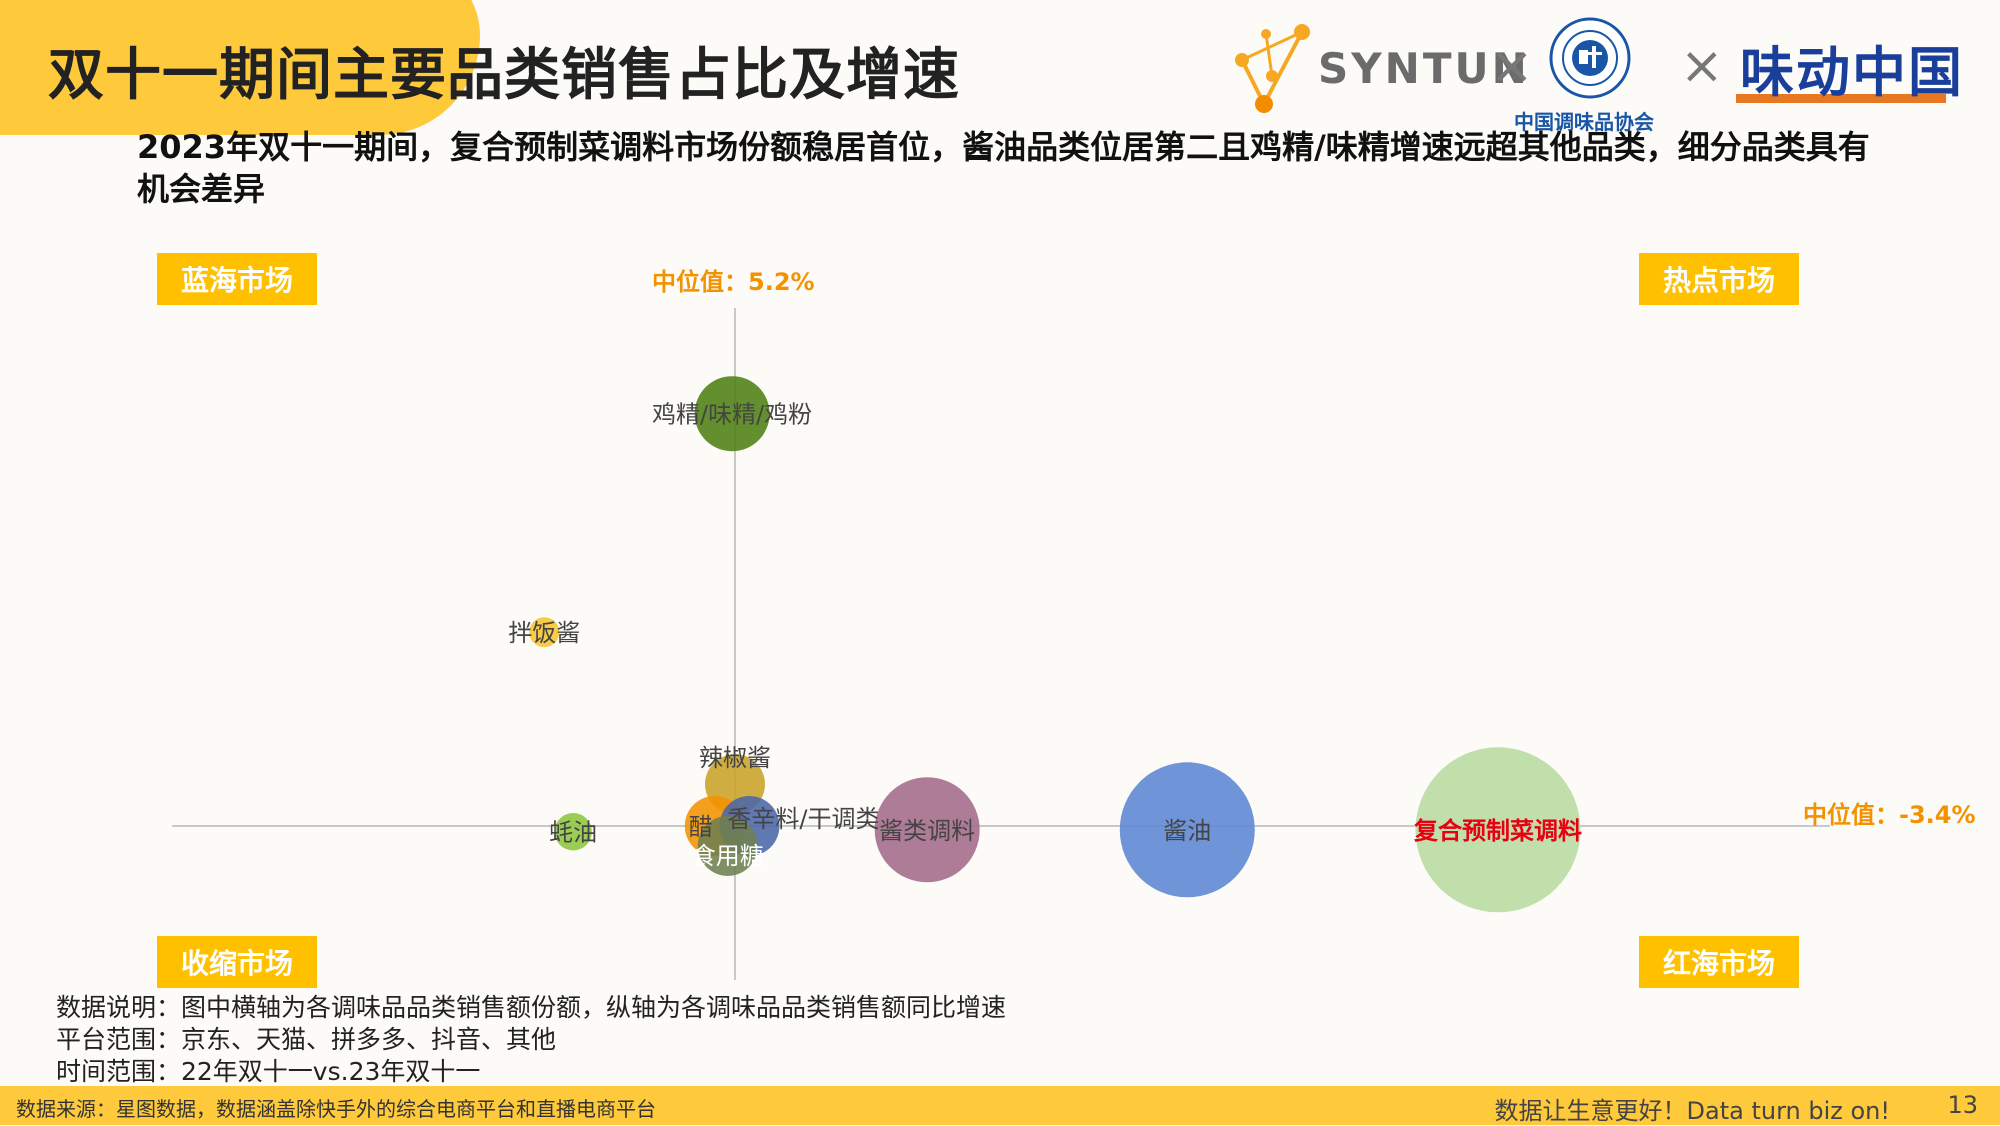  I want to click on quadrant-label-shrinking: 收缩市场, so click(237, 962).